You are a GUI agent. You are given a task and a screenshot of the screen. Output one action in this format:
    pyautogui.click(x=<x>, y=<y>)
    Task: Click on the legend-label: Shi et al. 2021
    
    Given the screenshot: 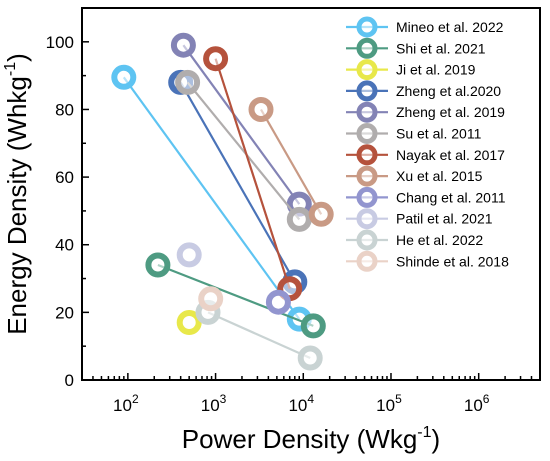 What is the action you would take?
    pyautogui.click(x=441, y=48)
    